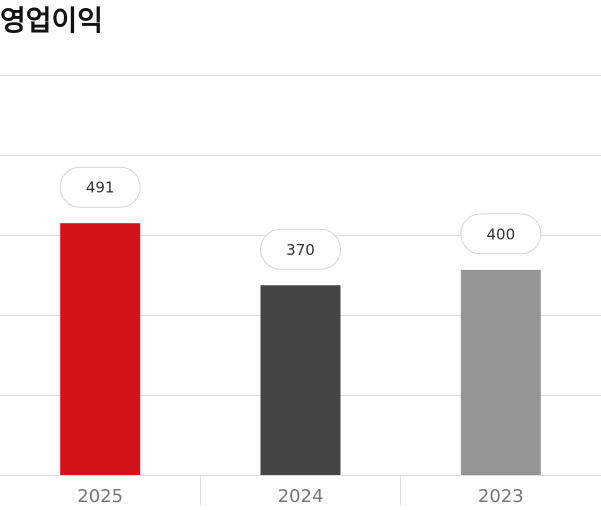 This screenshot has width=601, height=510. I want to click on value-label: 491, so click(100, 188).